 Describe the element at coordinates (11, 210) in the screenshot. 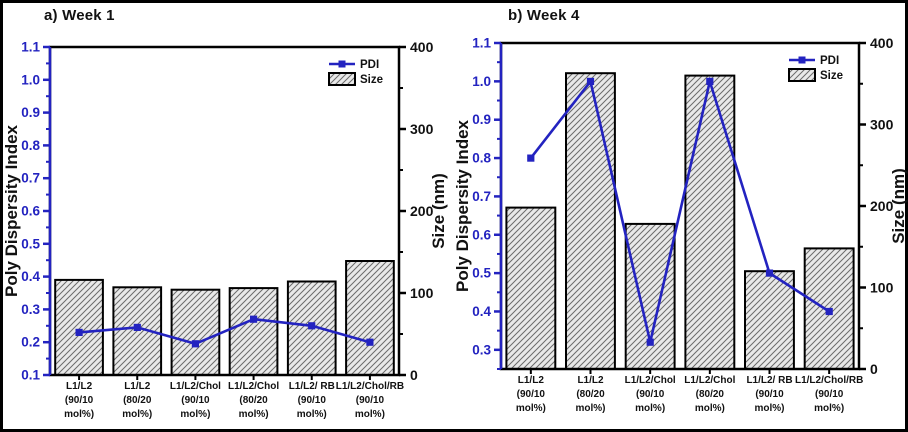

I see `left-axis-label: Poly Dispersity Index` at that location.